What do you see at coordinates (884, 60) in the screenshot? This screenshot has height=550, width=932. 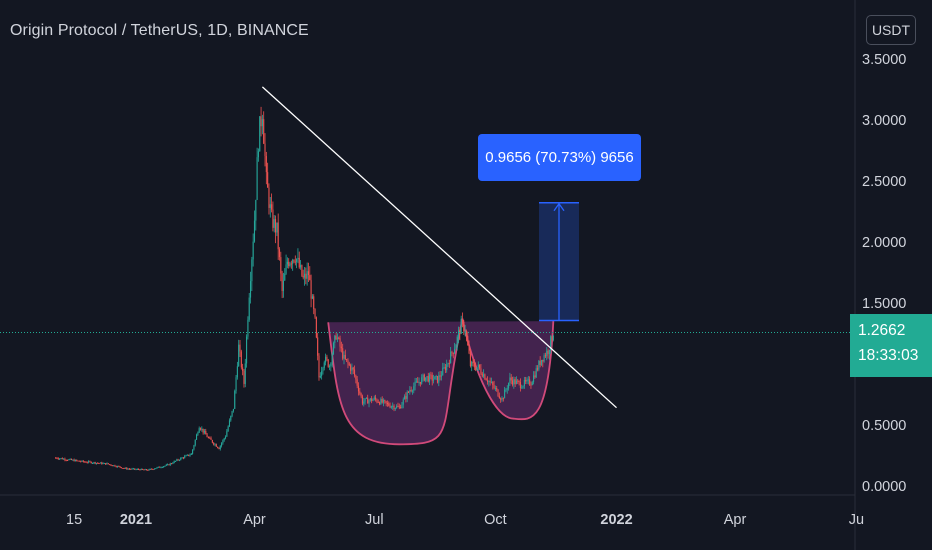 I see `price-tick-label: 3.5000` at bounding box center [884, 60].